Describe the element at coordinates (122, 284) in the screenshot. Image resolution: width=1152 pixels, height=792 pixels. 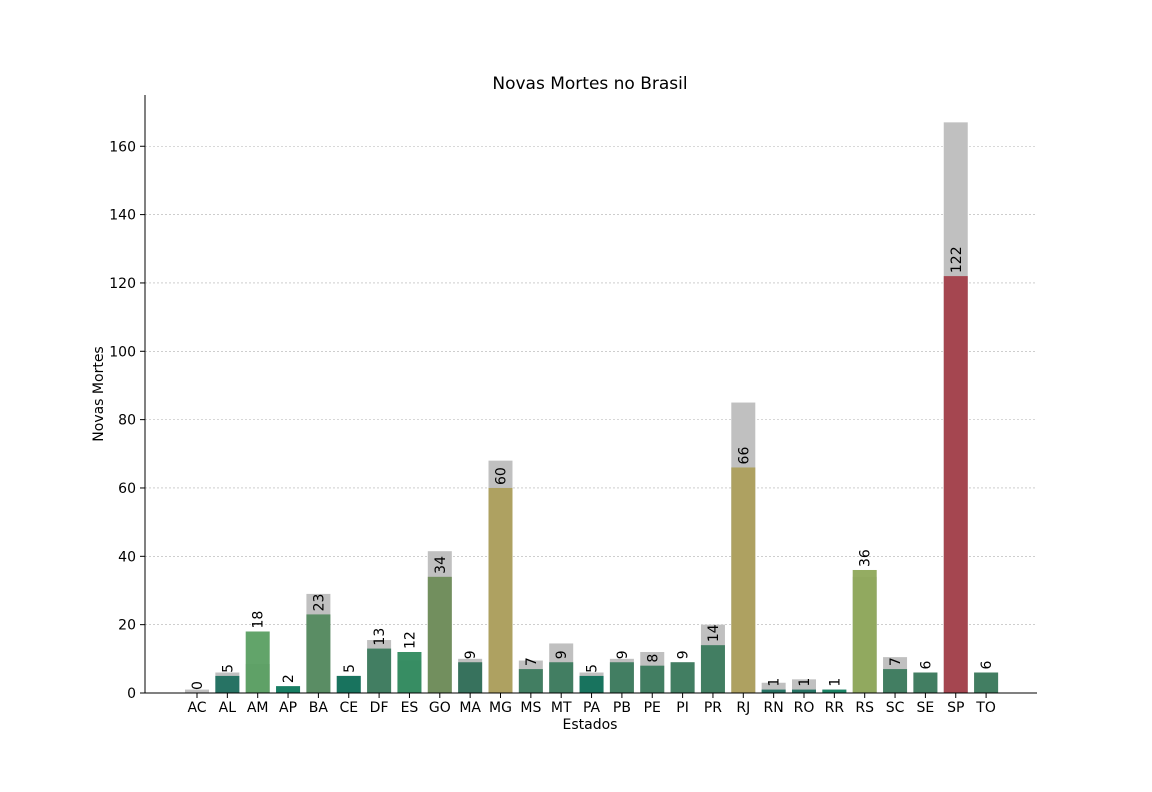
I see `y-tick-label: 120` at that location.